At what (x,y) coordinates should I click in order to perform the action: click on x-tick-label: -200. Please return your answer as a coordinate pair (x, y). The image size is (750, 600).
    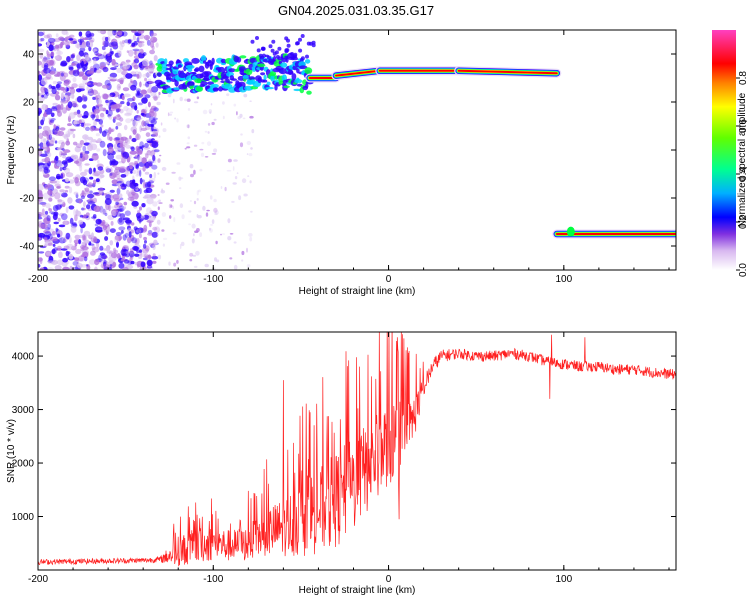
    Looking at the image, I should click on (38, 579).